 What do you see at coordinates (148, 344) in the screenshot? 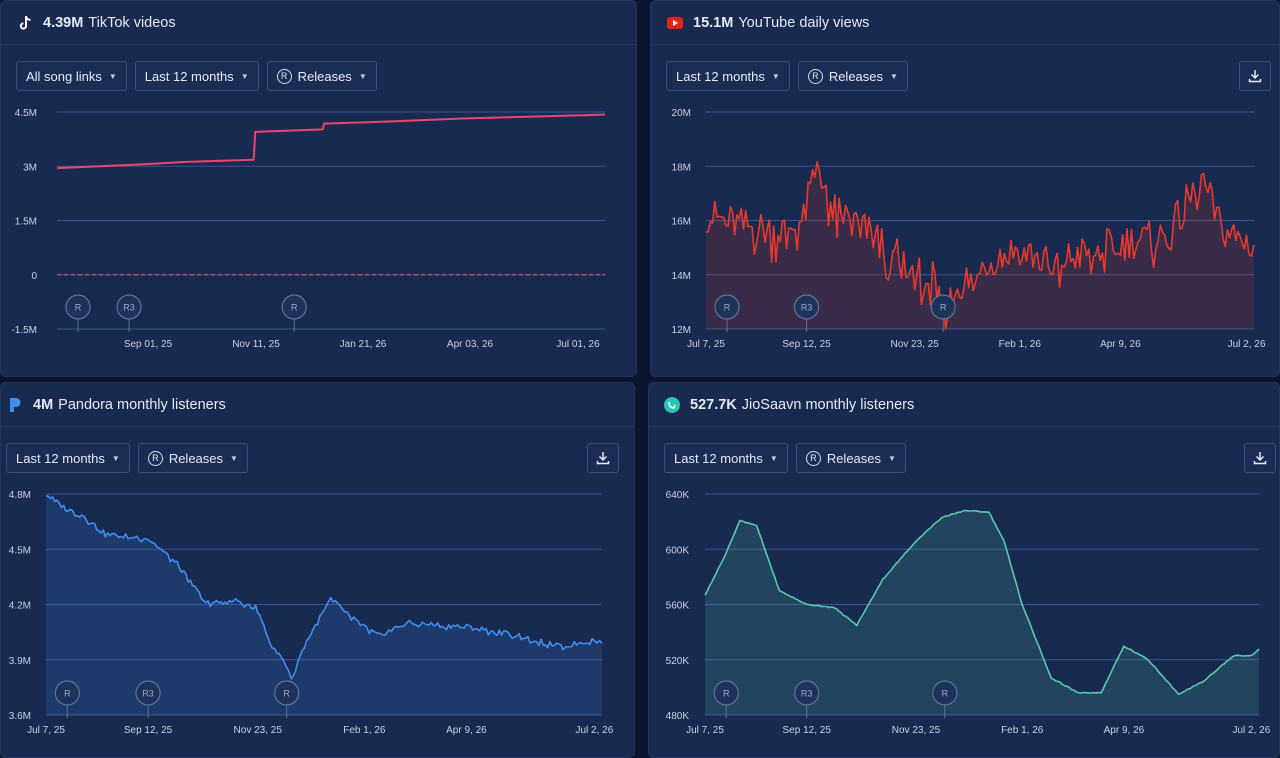
I see `x-tick-label: Sep 01, 25` at bounding box center [148, 344].